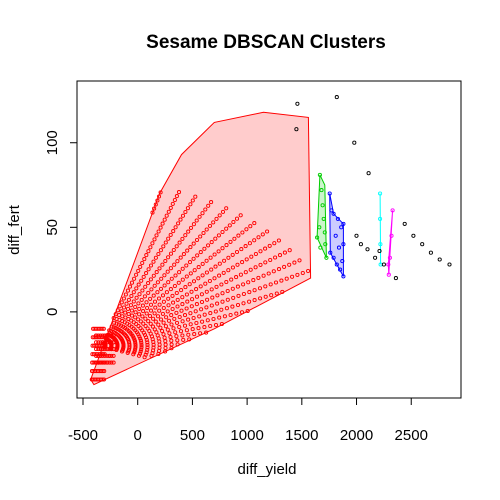 The width and height of the screenshot is (500, 500). What do you see at coordinates (356, 435) in the screenshot?
I see `x-tick-label: 2000` at bounding box center [356, 435].